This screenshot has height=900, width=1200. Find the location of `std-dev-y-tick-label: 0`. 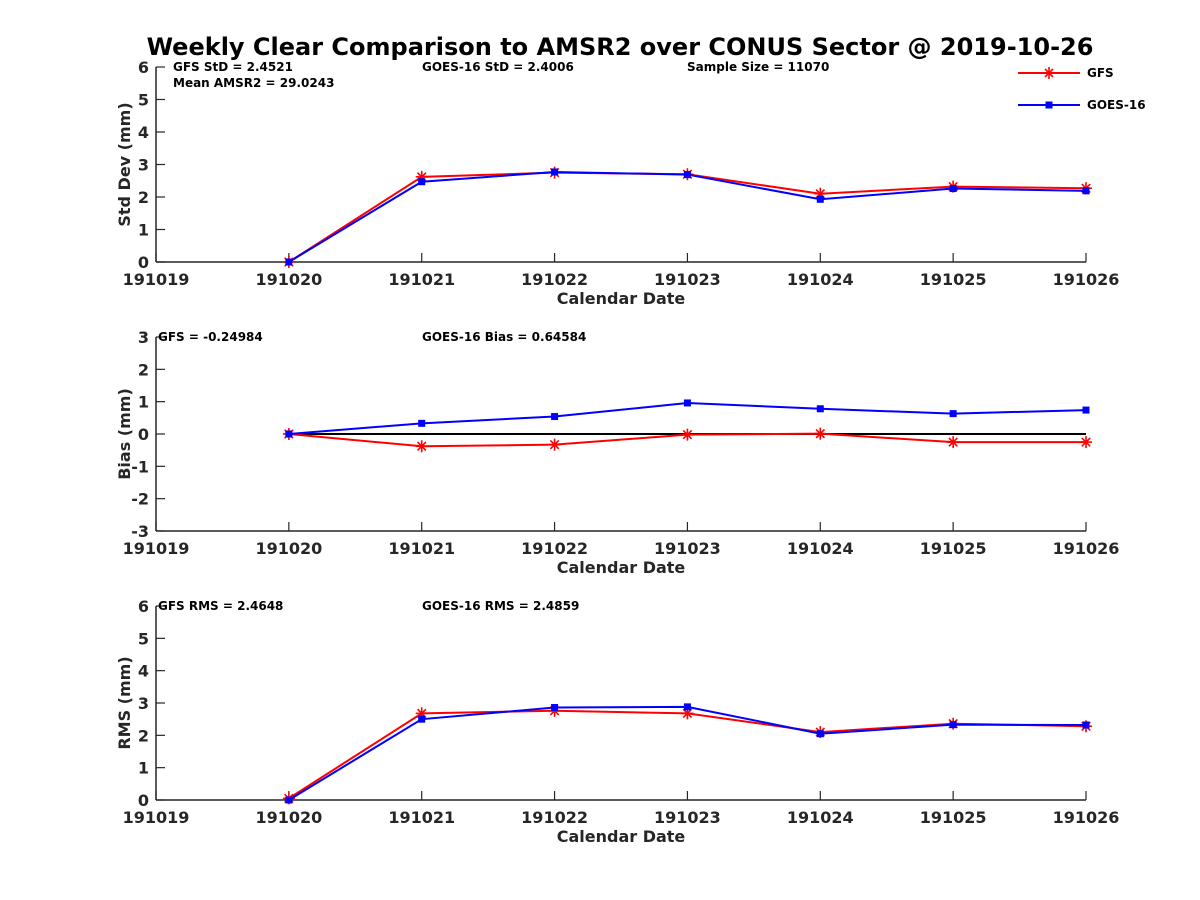

std-dev-y-tick-label: 0 is located at coordinates (143, 262).